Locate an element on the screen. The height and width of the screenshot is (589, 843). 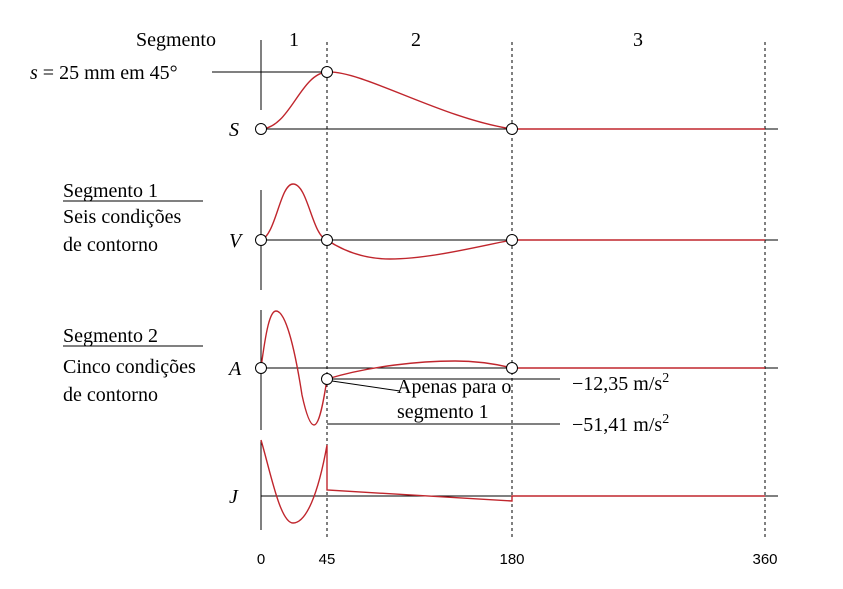
accel-value-1: −12,35 m/s2 is located at coordinates (620, 383).